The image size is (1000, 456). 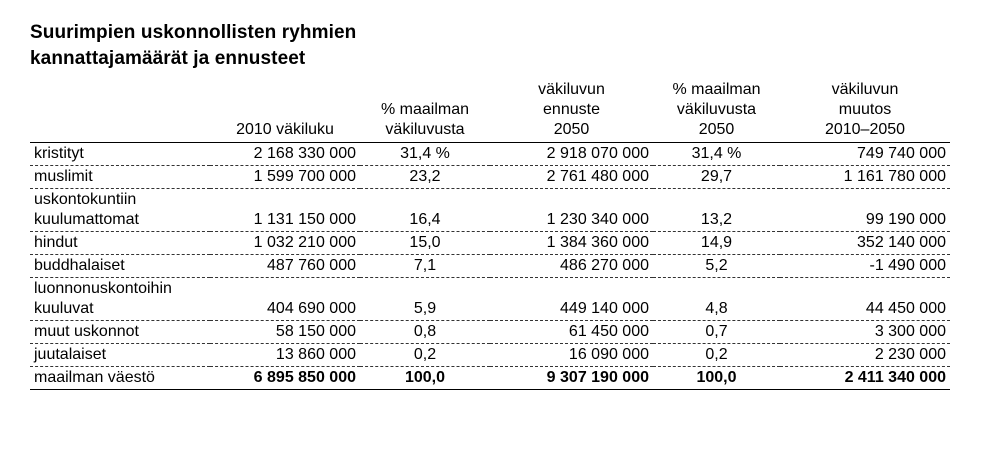 I want to click on pct-2050-cell: 4,8, so click(x=716, y=299).